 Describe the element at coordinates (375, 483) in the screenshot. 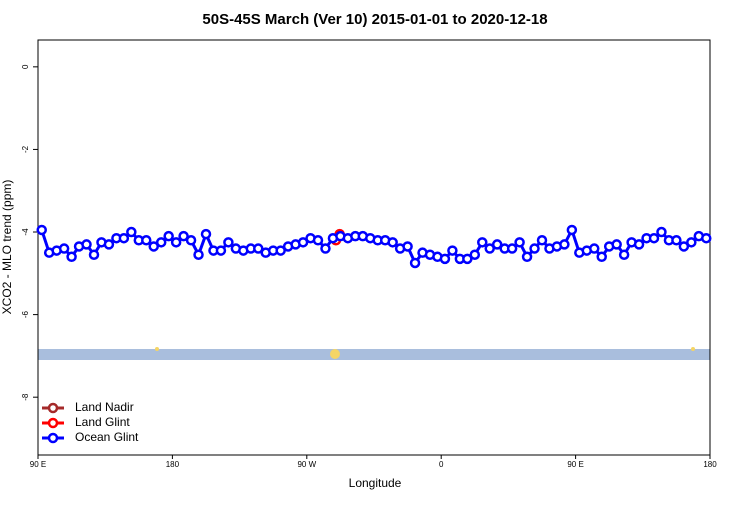

I see `x-axis-label: Longitude` at that location.